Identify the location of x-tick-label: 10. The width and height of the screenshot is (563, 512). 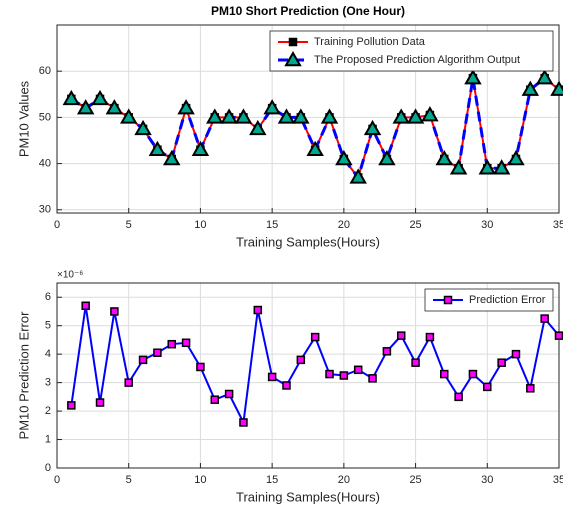
(200, 225).